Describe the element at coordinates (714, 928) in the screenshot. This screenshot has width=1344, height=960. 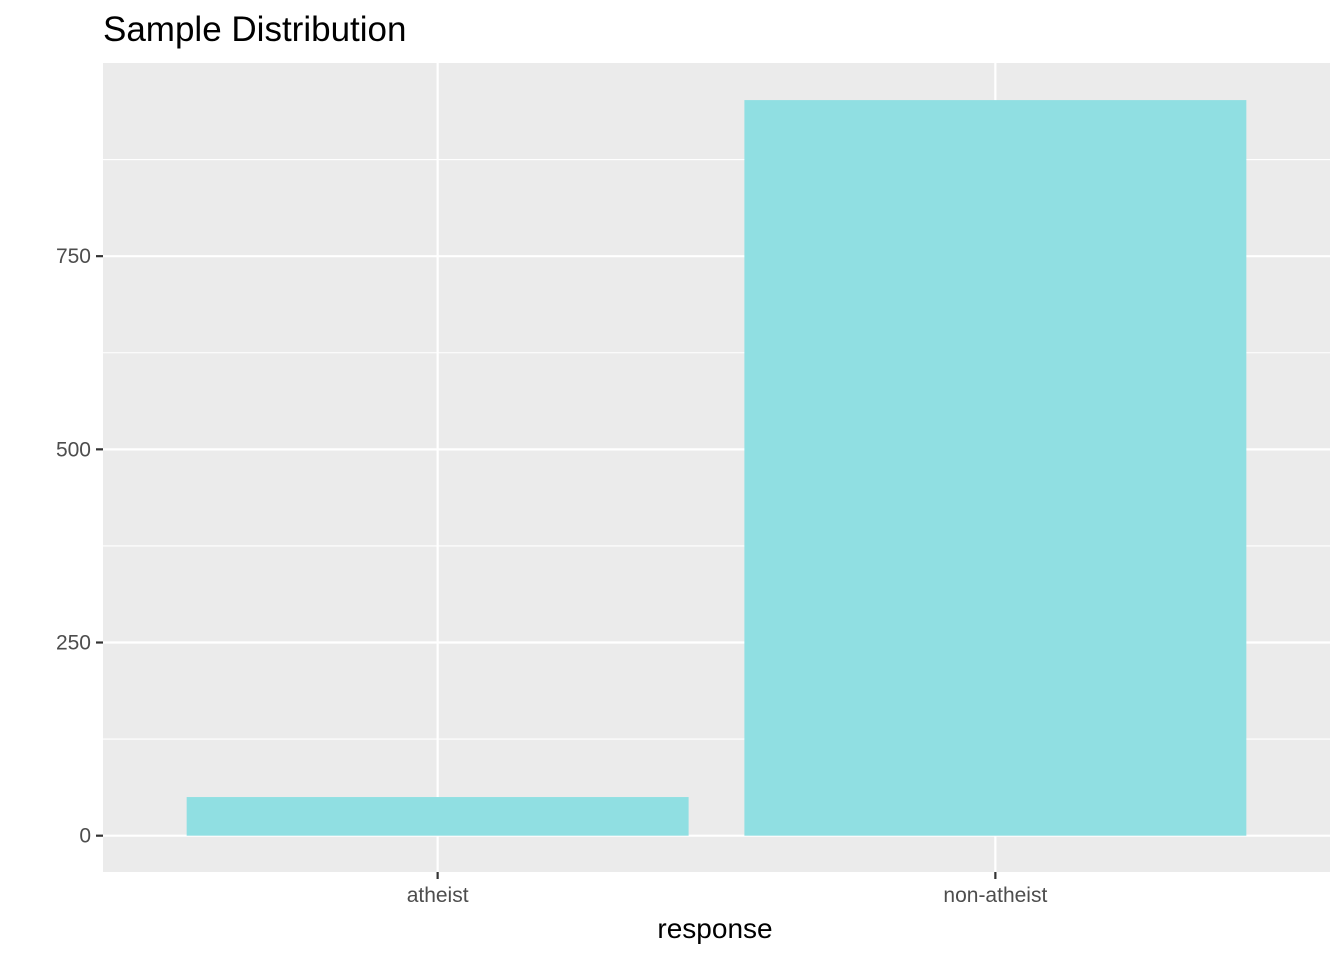
I see `x-axis-title: response` at that location.